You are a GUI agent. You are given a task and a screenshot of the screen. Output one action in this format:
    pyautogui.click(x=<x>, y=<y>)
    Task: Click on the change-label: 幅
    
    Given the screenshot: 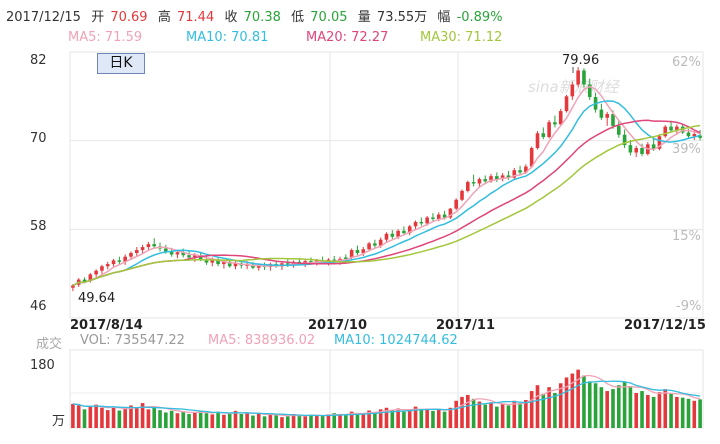 What is the action you would take?
    pyautogui.click(x=444, y=17)
    